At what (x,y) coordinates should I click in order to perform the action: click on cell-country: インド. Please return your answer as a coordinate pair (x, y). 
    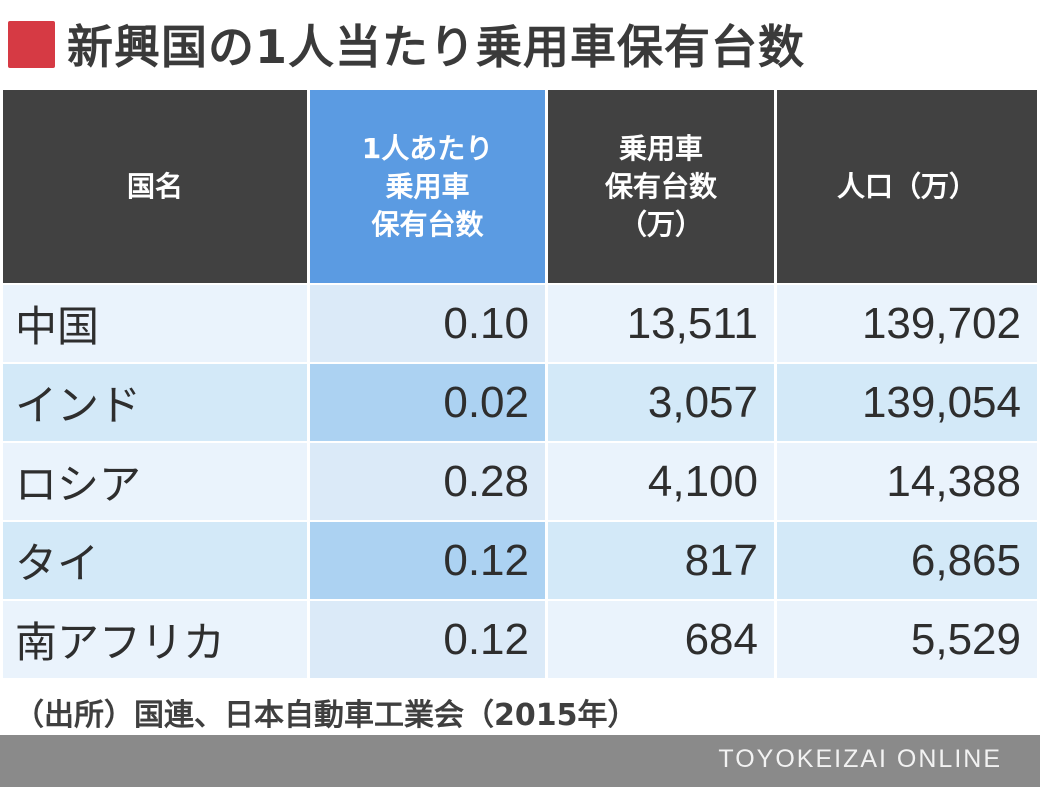
    Looking at the image, I should click on (155, 402).